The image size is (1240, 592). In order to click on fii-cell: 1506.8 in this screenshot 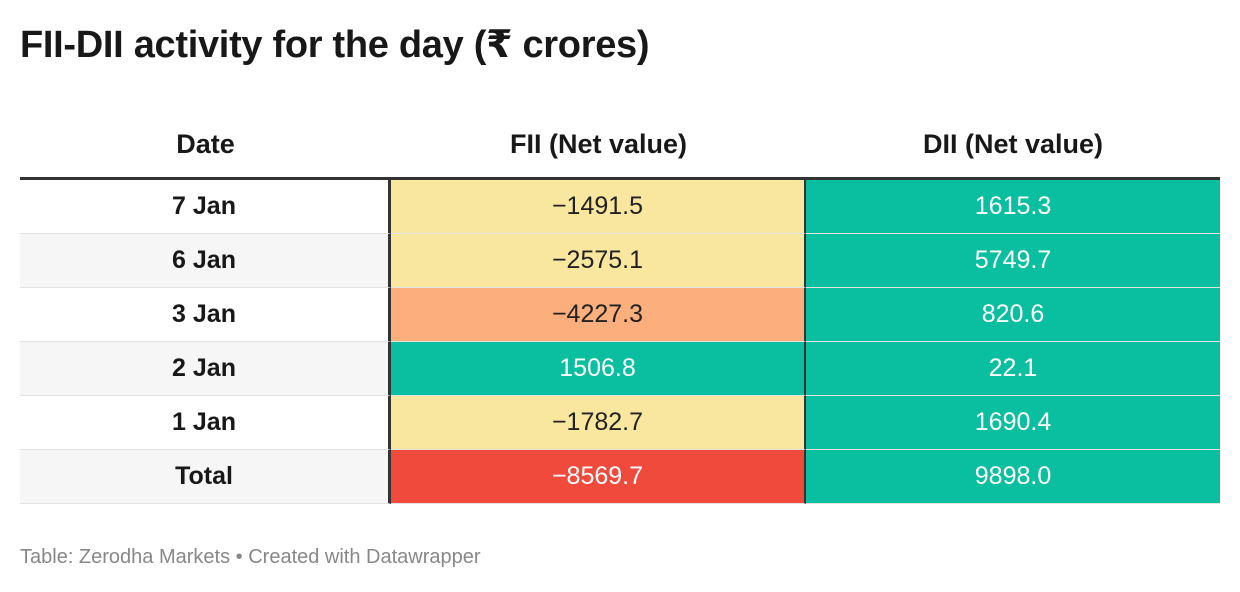, I will do `click(598, 369)`.